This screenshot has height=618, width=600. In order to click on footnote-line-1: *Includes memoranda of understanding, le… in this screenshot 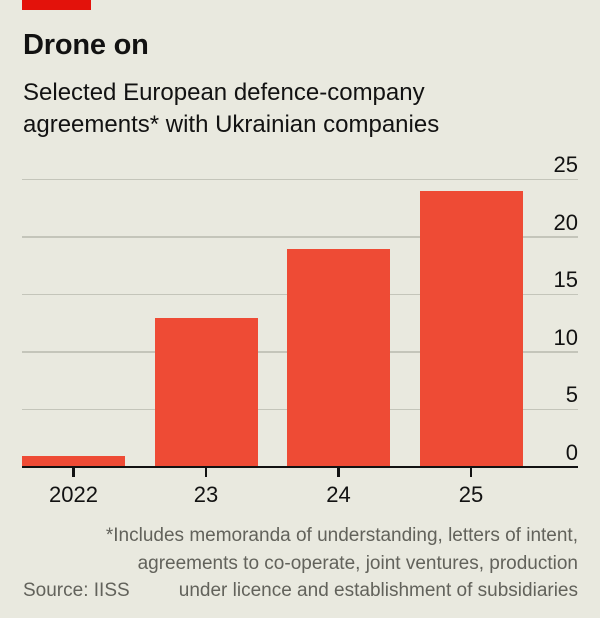, I will do `click(341, 535)`.